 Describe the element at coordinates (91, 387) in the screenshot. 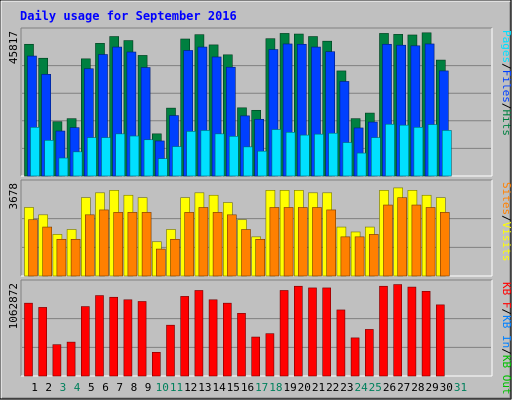

I see `x-tick-label: 5` at that location.